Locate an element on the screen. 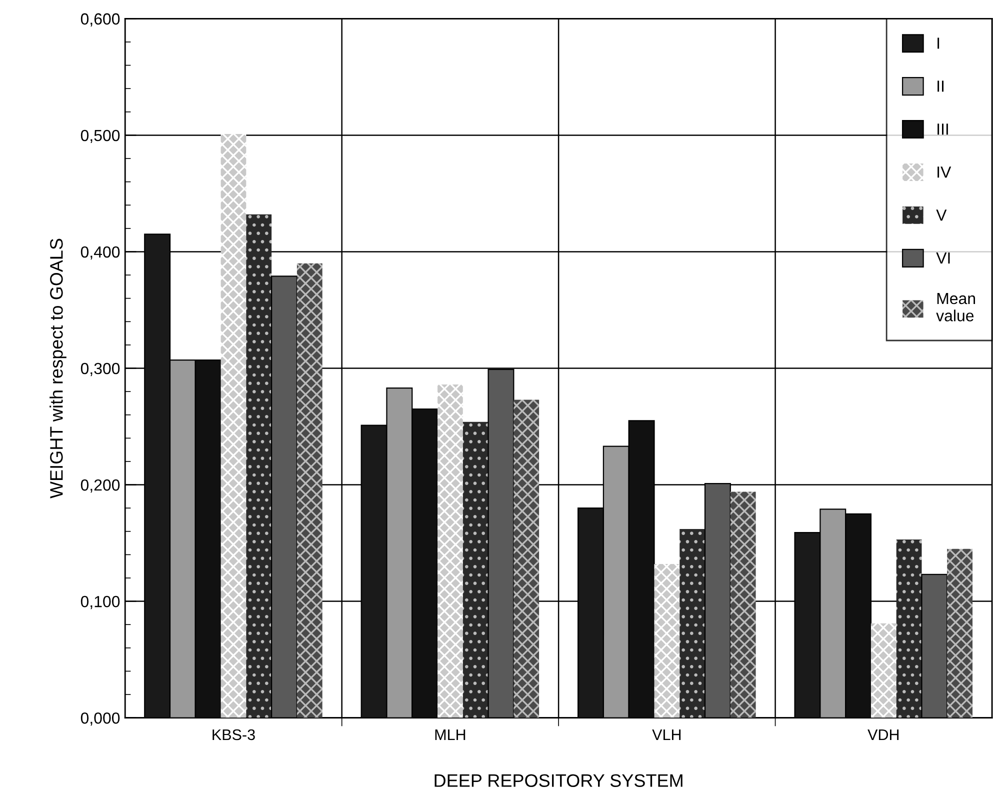  x-tick-label: MLH is located at coordinates (450, 734).